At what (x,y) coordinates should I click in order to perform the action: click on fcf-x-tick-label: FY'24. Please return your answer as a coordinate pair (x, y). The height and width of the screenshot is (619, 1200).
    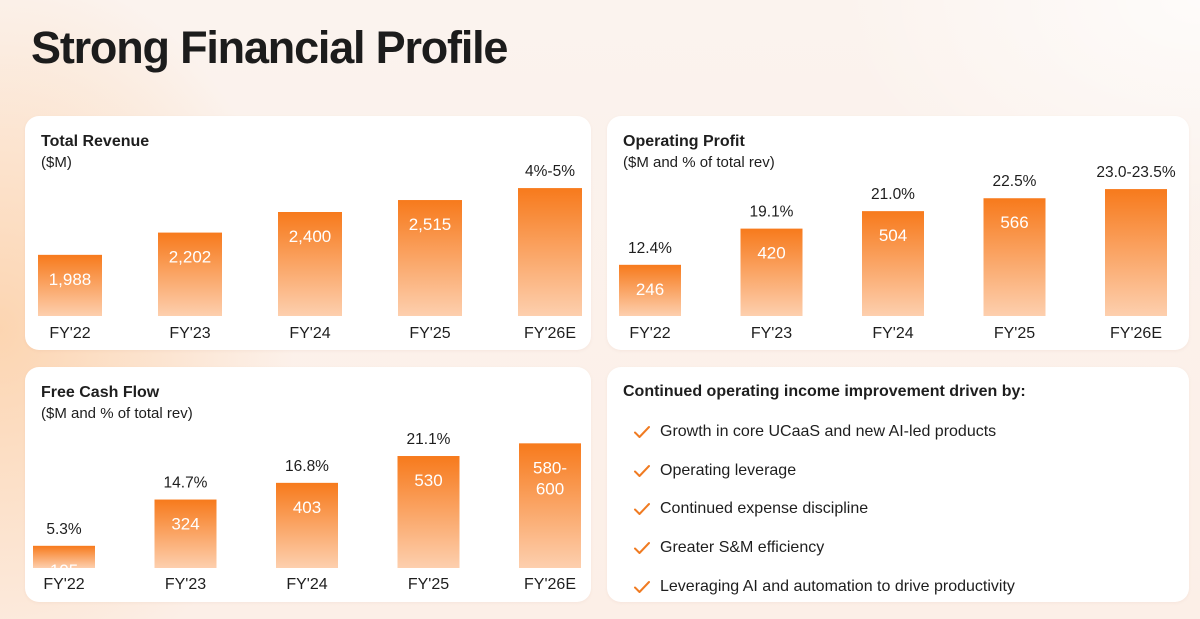
    Looking at the image, I should click on (306, 584).